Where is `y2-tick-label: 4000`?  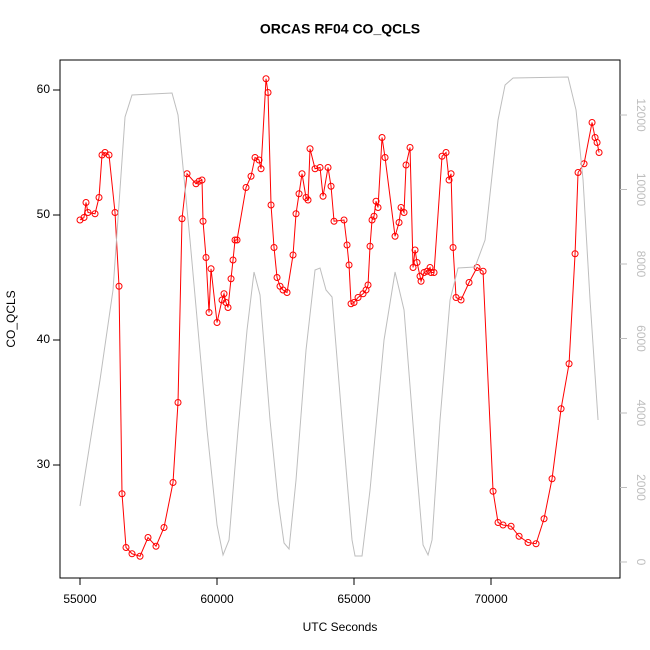
y2-tick-label: 4000 is located at coordinates (641, 413).